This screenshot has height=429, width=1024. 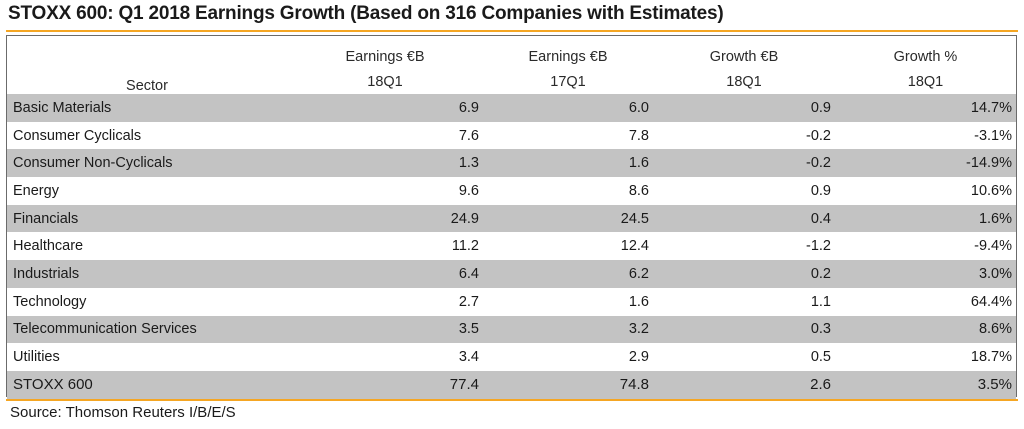 I want to click on table-row: Technology 2.7 1.6 1.1 64.4%, so click(x=511, y=302).